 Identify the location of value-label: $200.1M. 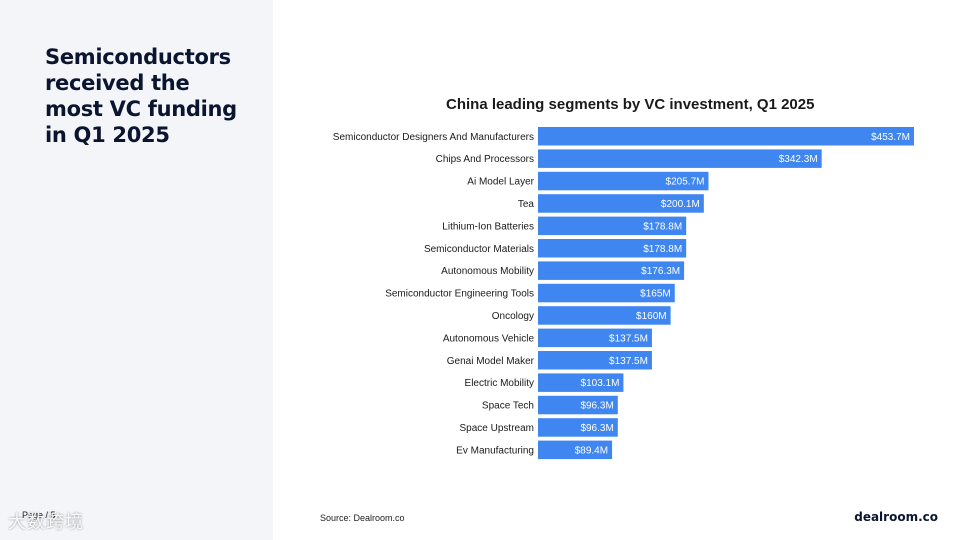
(680, 204).